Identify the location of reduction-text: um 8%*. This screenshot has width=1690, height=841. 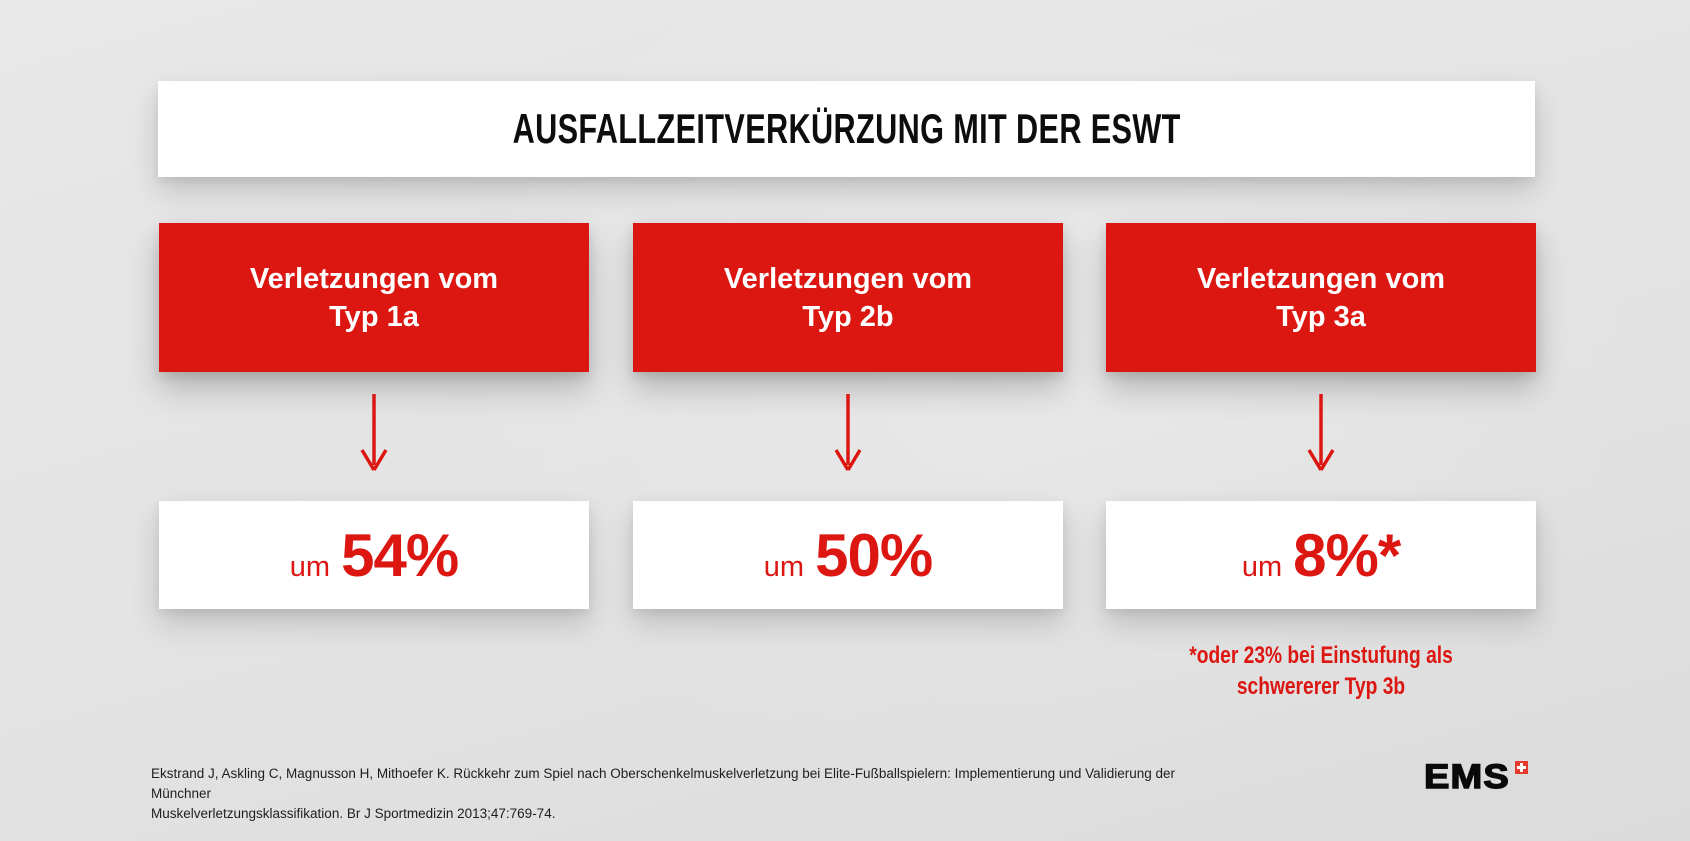
(1321, 555).